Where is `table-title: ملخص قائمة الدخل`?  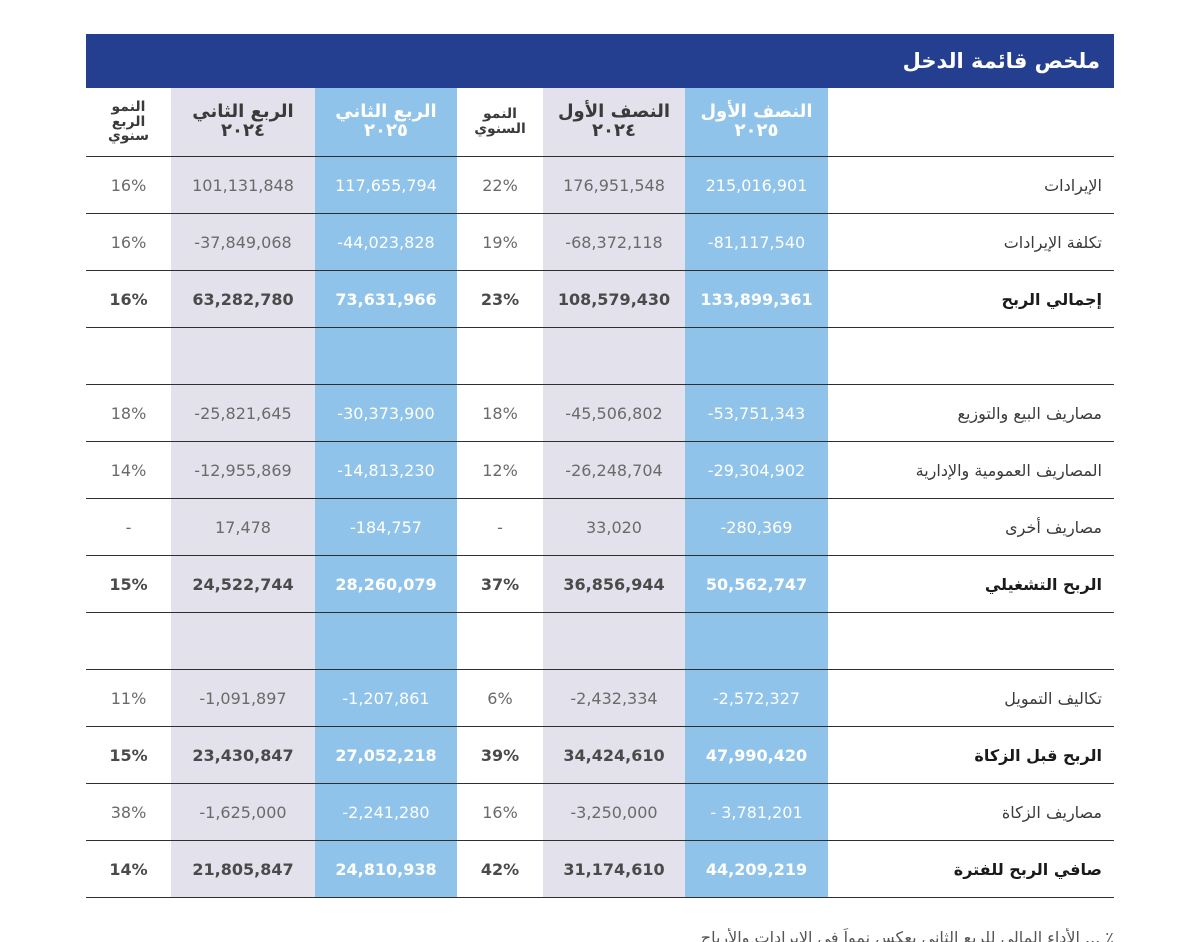 table-title: ملخص قائمة الدخل is located at coordinates (600, 61).